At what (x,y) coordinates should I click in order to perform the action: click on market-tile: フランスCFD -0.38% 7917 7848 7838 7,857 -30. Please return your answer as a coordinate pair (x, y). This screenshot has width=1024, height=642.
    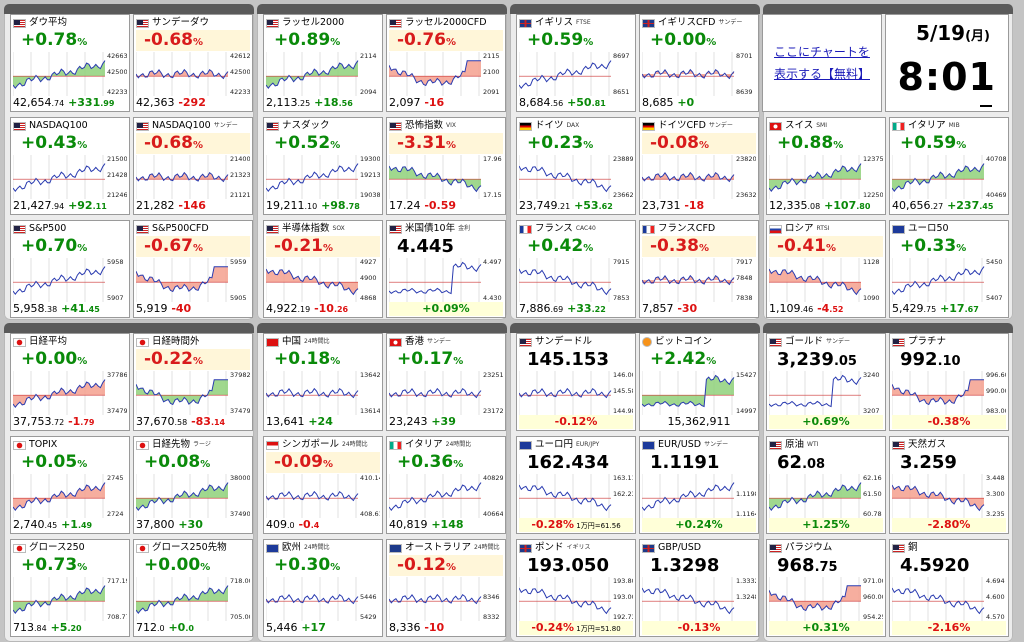
    Looking at the image, I should click on (699, 269).